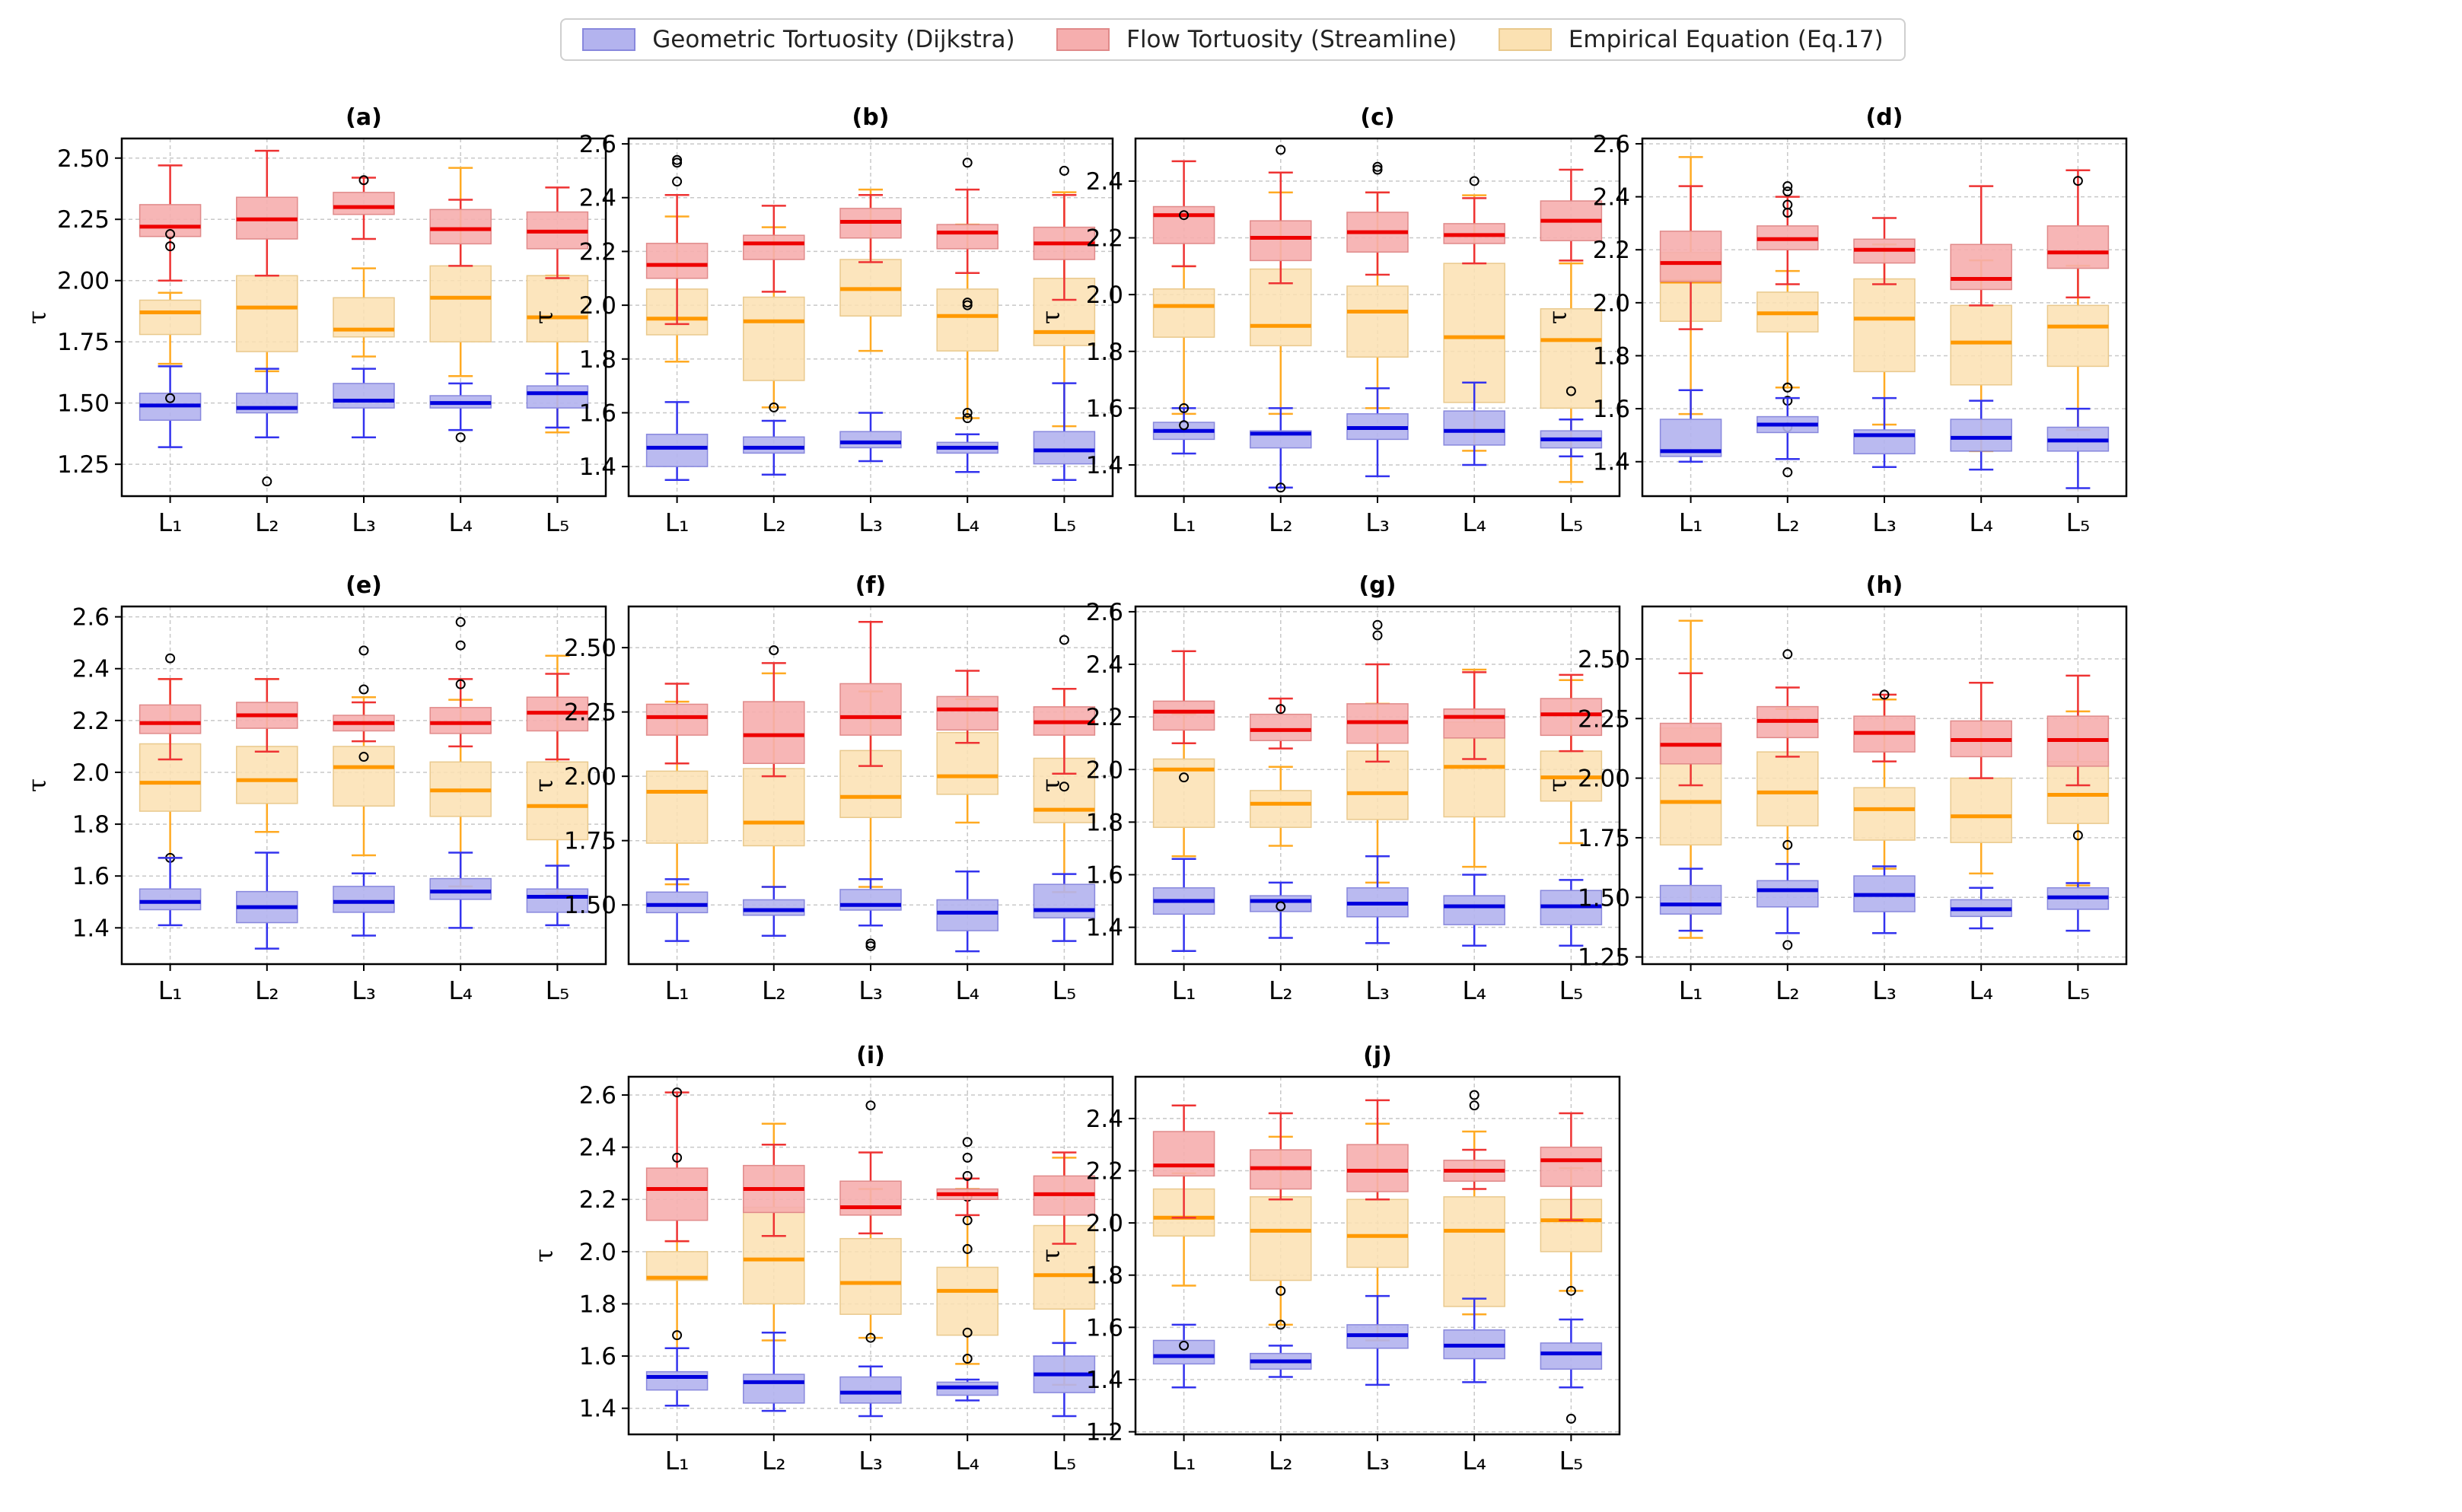  I want to click on legend-swatch-geometric, so click(609, 39).